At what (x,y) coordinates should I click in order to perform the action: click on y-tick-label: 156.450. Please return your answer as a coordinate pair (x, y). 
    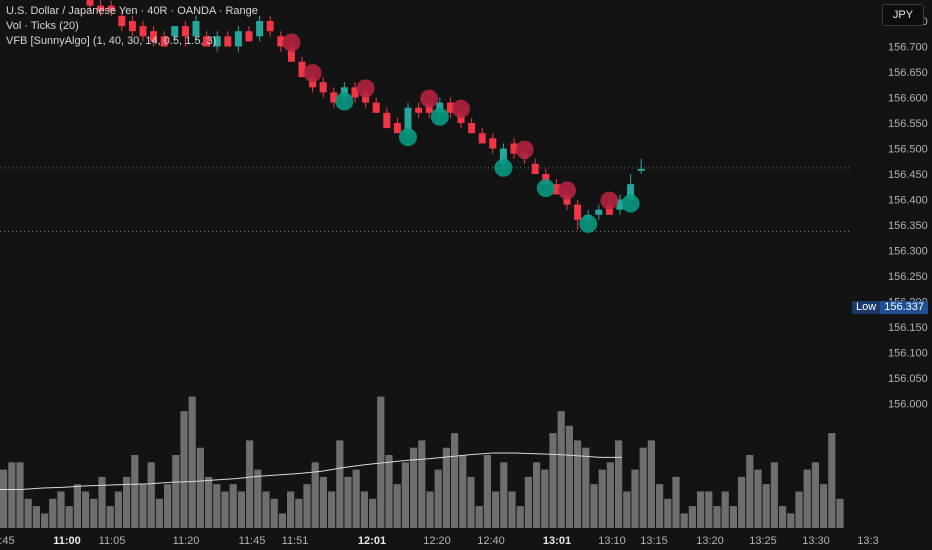
    Looking at the image, I should click on (908, 175).